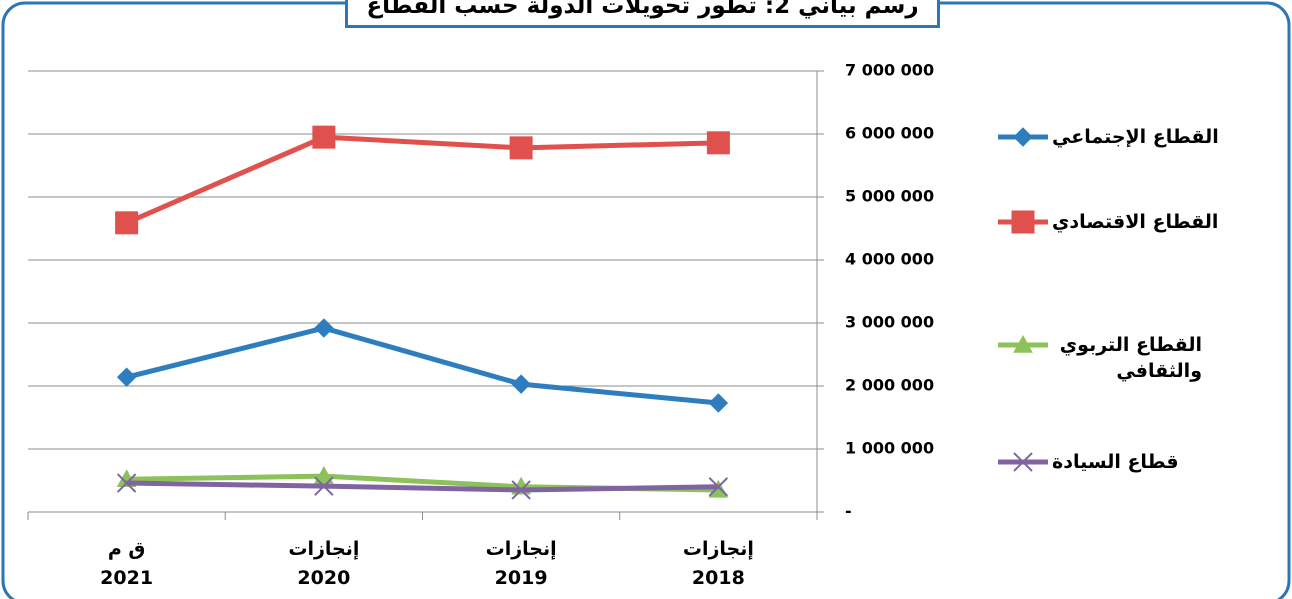 The height and width of the screenshot is (599, 1292). What do you see at coordinates (127, 563) in the screenshot?
I see `x-tick-label: ق م 2021` at bounding box center [127, 563].